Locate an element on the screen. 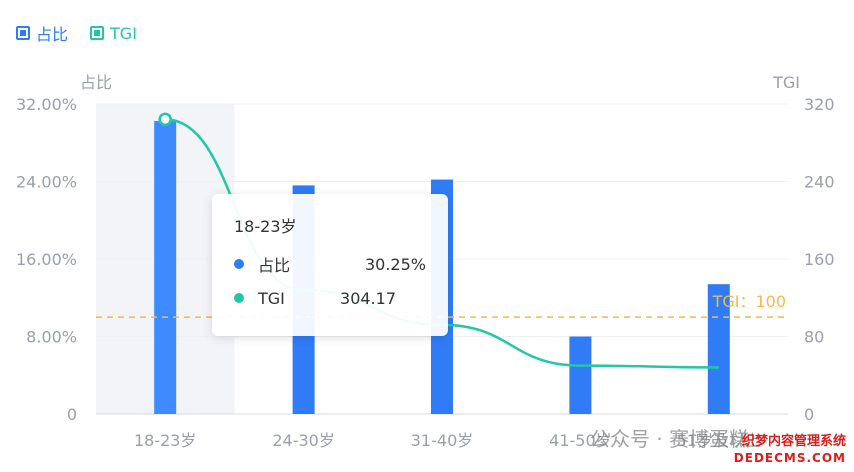 This screenshot has width=854, height=472. legend-item-share: 占比 is located at coordinates (42, 33).